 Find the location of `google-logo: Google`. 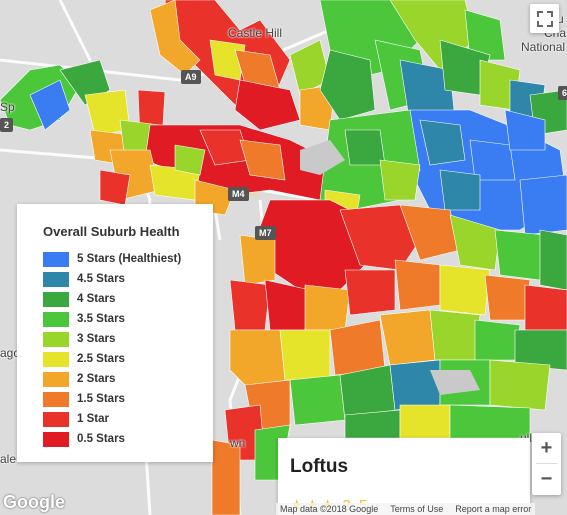

google-logo: Google is located at coordinates (34, 502).